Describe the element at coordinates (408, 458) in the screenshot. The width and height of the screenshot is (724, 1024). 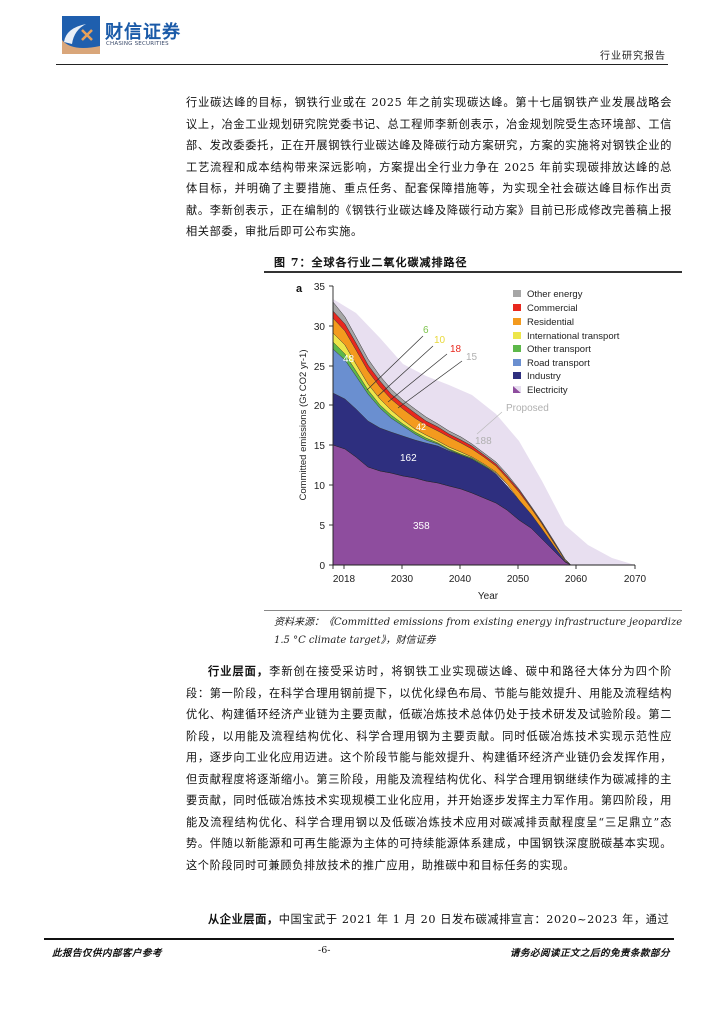
I see `label-industry-162: 162` at that location.